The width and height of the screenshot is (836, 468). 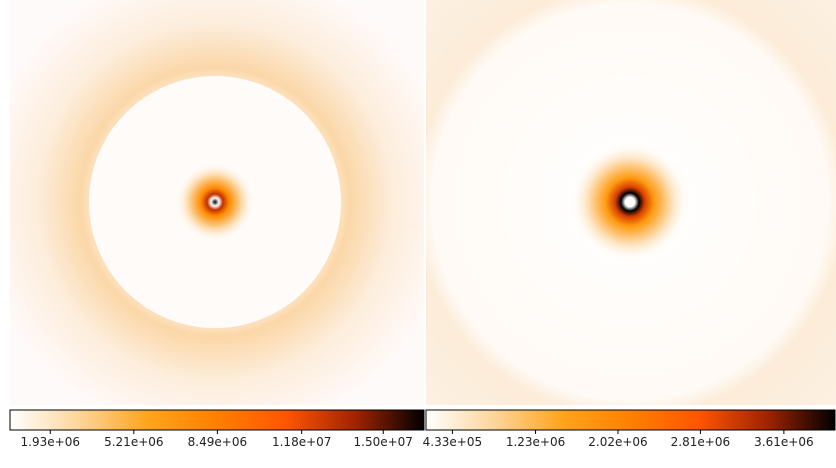 What do you see at coordinates (301, 442) in the screenshot?
I see `colorbar-tick-label: 1.18e+07` at bounding box center [301, 442].